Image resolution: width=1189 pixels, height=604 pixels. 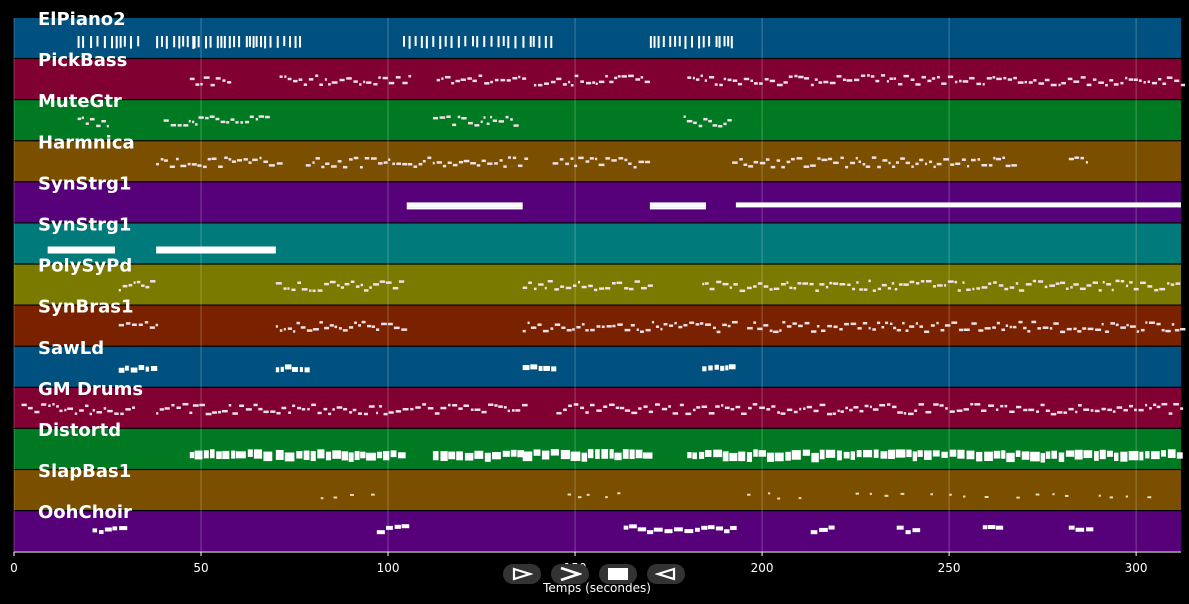 I want to click on stop-button, so click(x=618, y=574).